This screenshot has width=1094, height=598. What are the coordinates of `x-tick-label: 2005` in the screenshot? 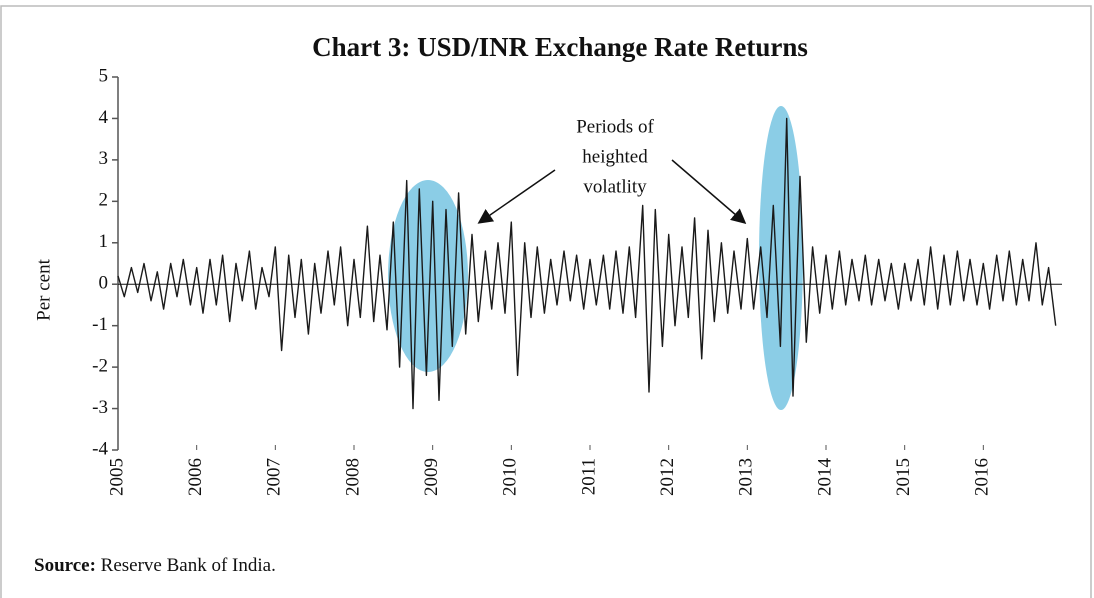 It's located at (116, 477).